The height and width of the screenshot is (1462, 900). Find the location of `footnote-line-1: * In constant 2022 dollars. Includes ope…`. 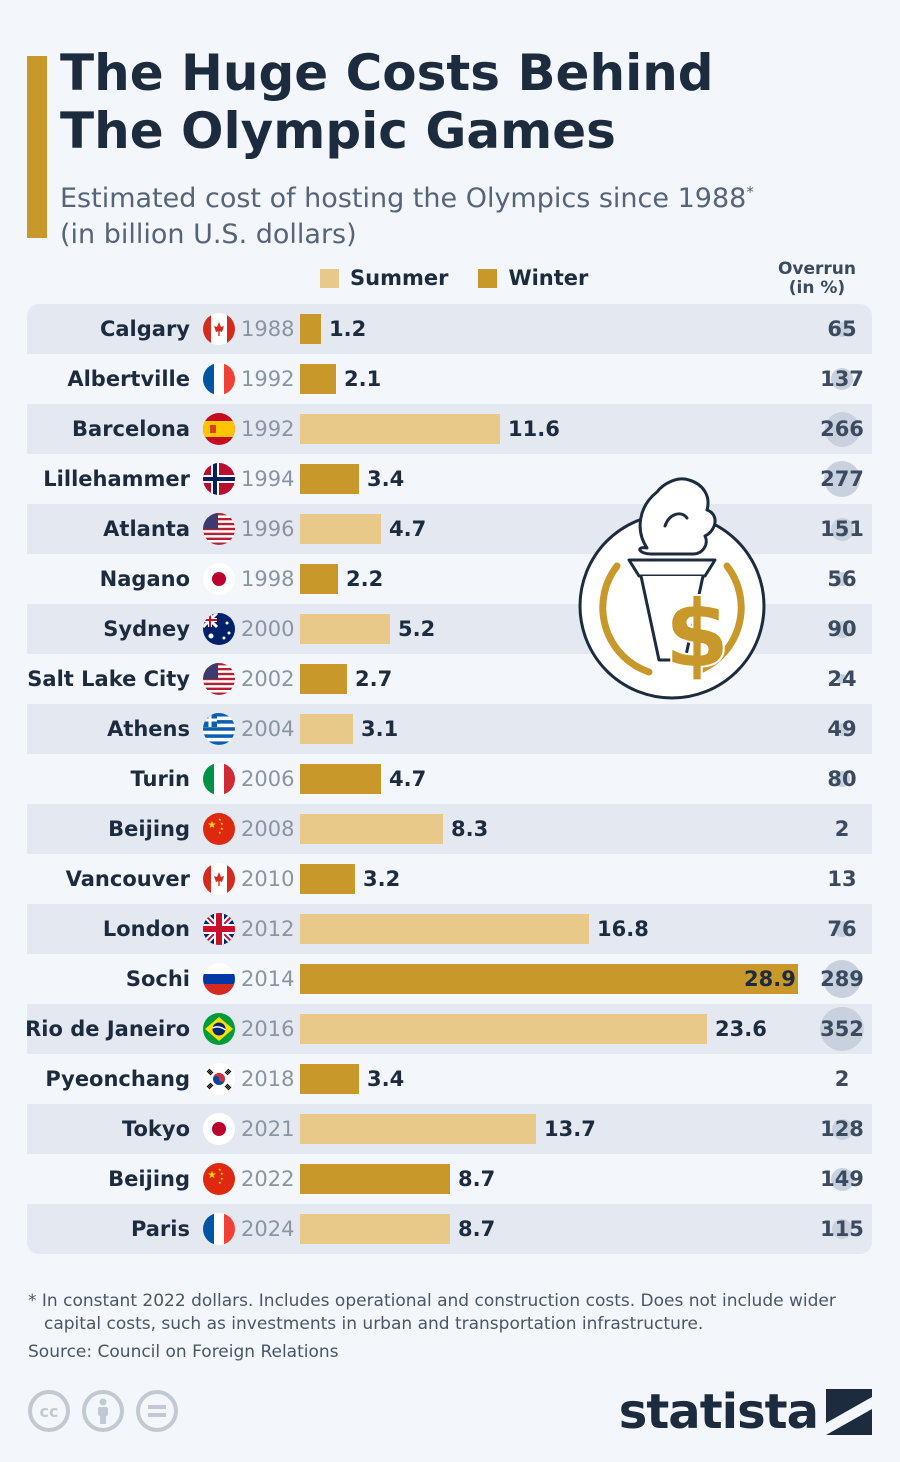

footnote-line-1: * In constant 2022 dollars. Includes ope… is located at coordinates (432, 1301).